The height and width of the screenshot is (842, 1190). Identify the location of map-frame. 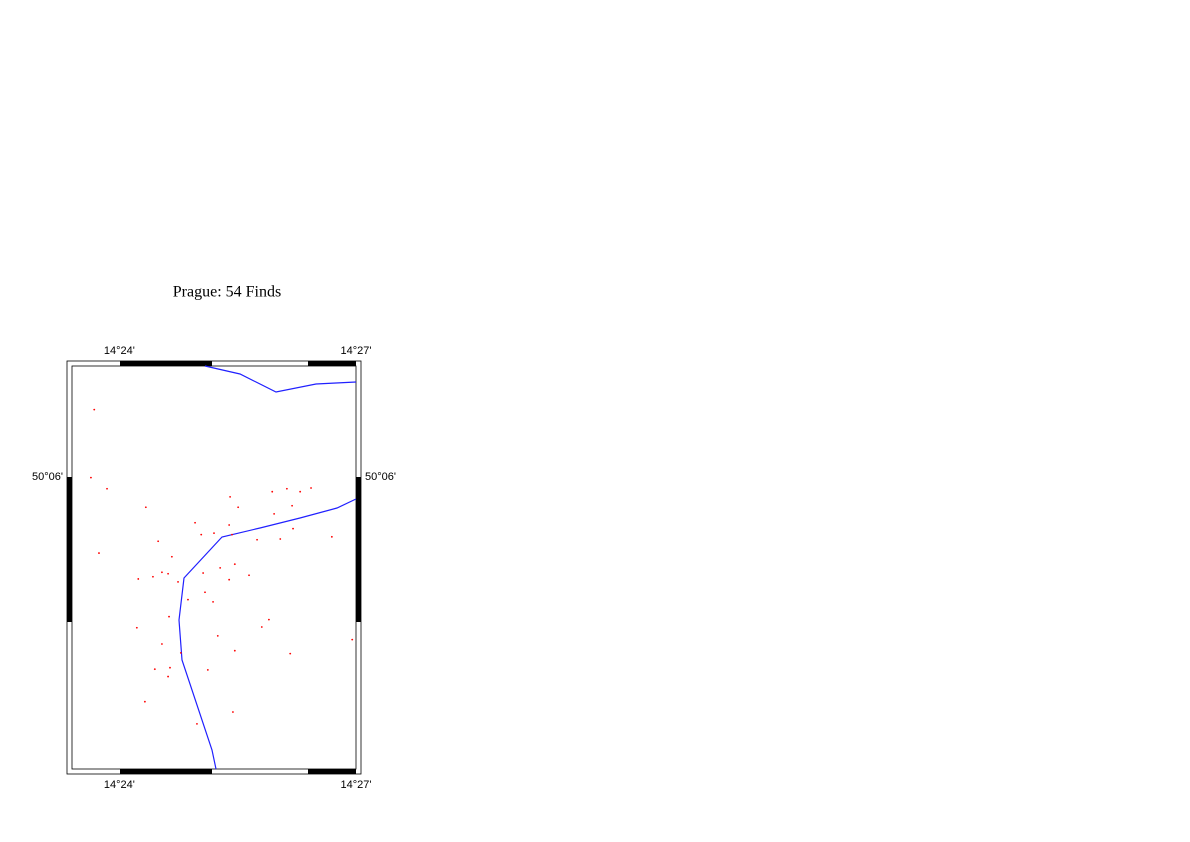
(214, 567).